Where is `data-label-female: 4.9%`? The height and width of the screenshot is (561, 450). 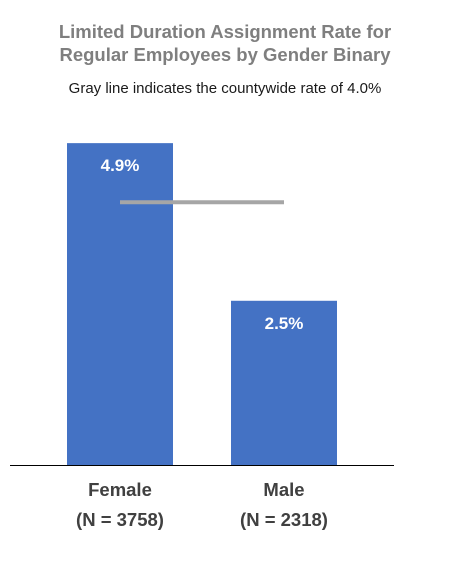 data-label-female: 4.9% is located at coordinates (120, 165).